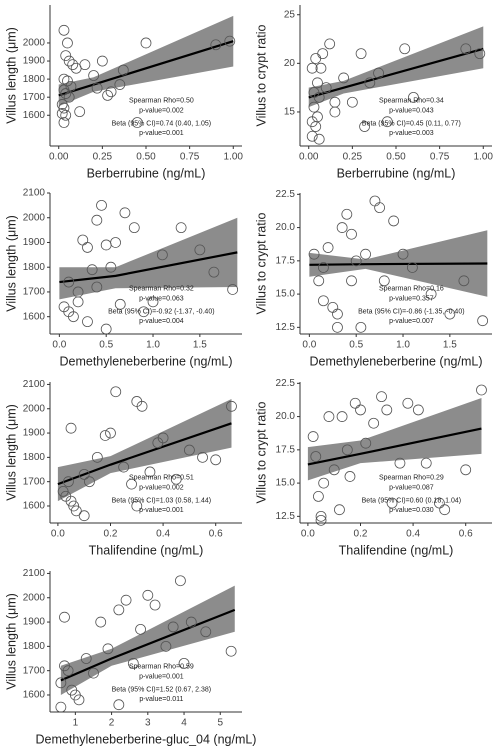  I want to click on annotation: p-value=0.002, so click(161, 488).